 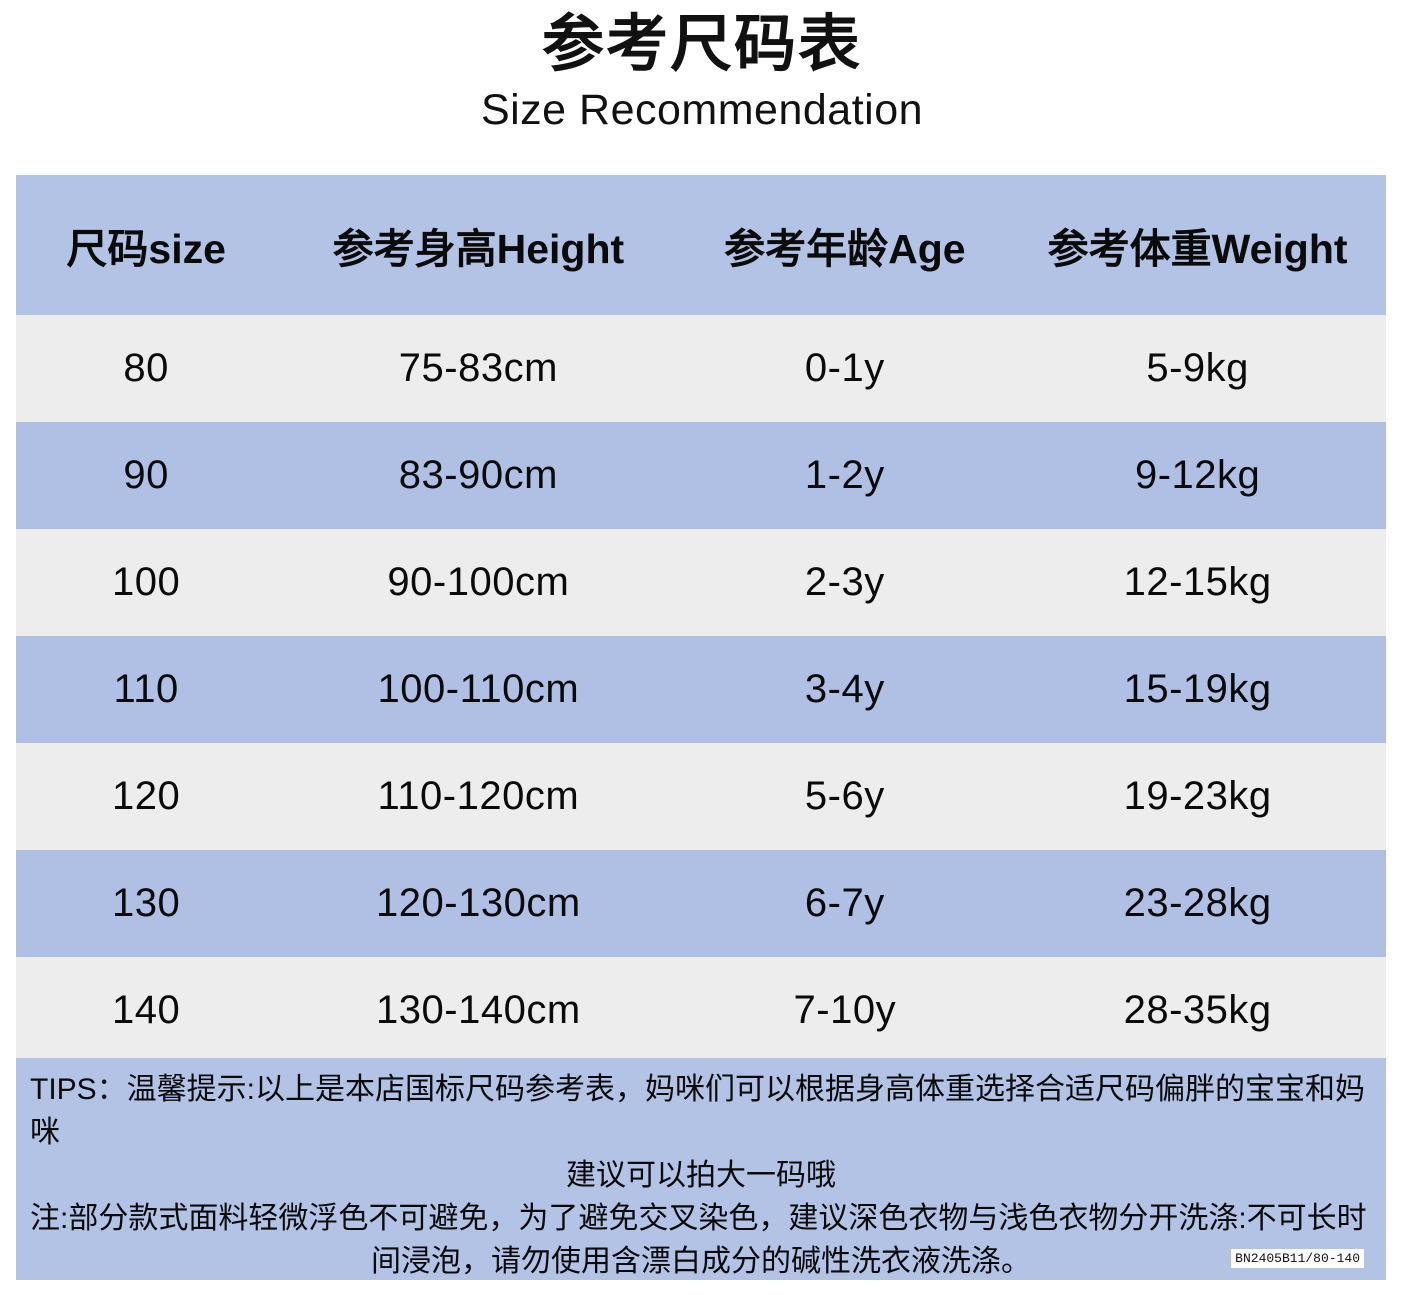 I want to click on table-row: 80 75-83cm 0-1y 5-9kg, so click(x=701, y=368).